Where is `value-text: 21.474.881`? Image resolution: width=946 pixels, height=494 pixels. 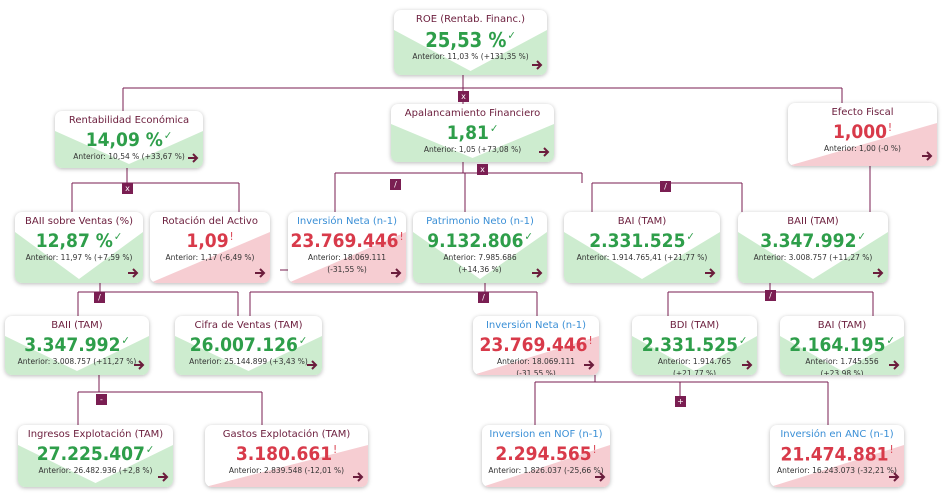
value-text: 21.474.881 is located at coordinates (834, 454).